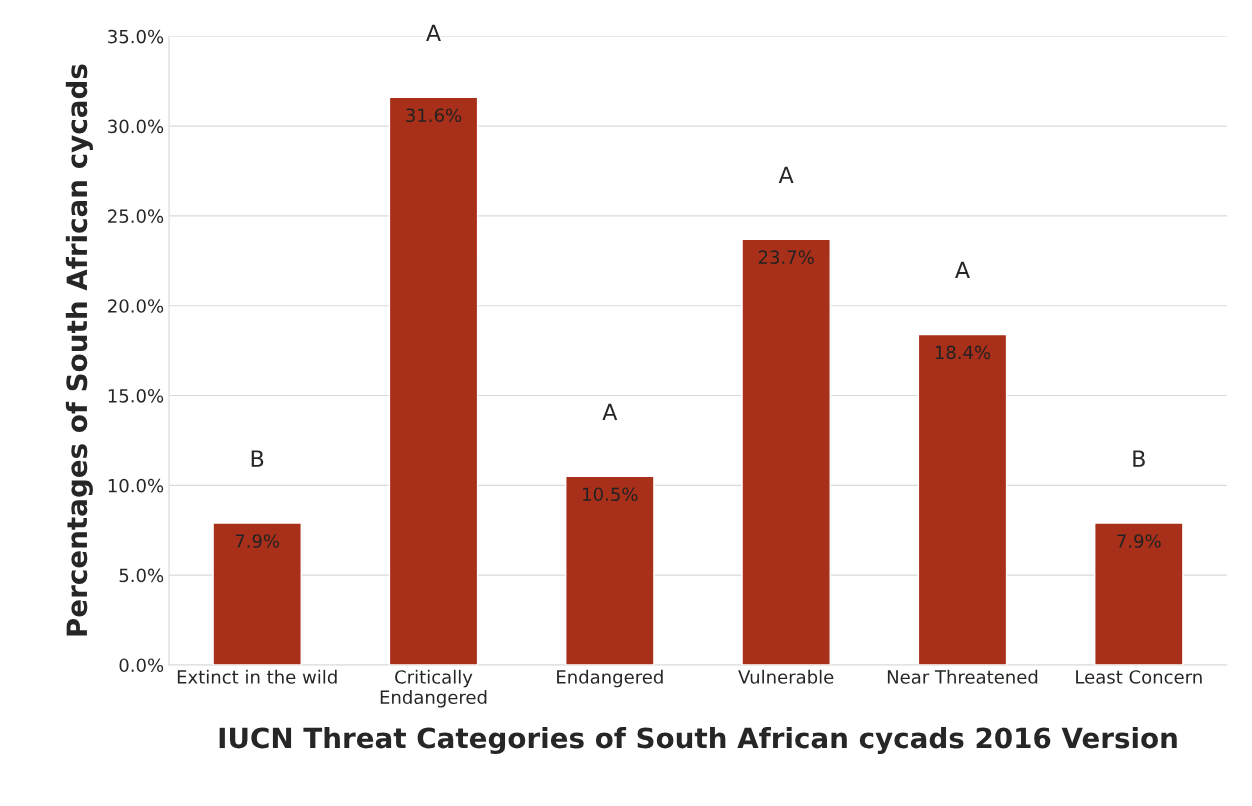 The image size is (1252, 806). Describe the element at coordinates (786, 676) in the screenshot. I see `x-tick-label: Vulnerable` at that location.